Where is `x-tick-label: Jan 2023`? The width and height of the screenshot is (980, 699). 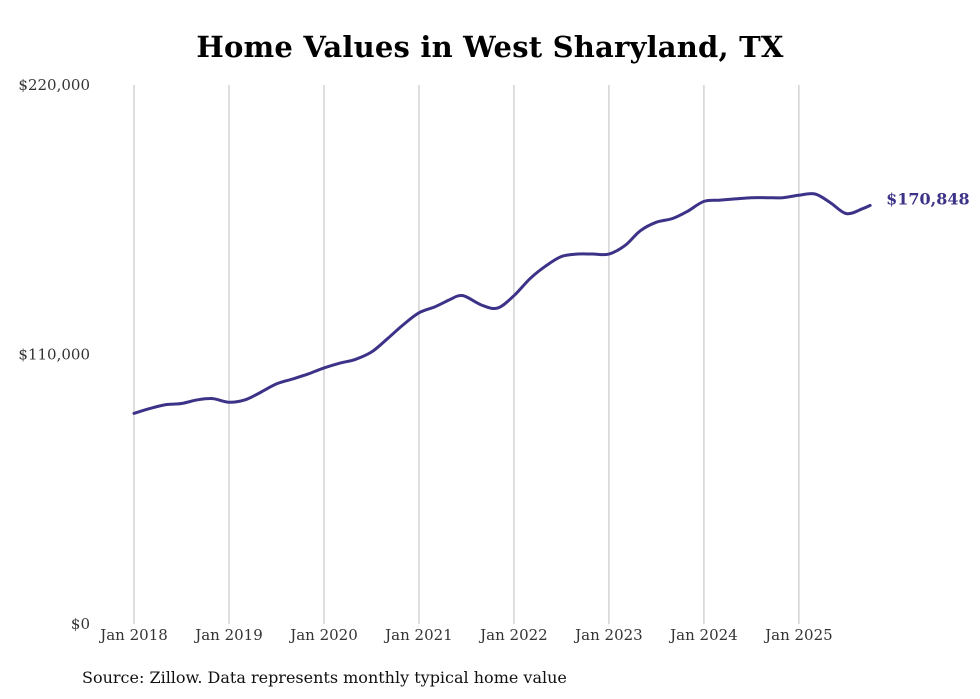
x-tick-label: Jan 2023 is located at coordinates (608, 635).